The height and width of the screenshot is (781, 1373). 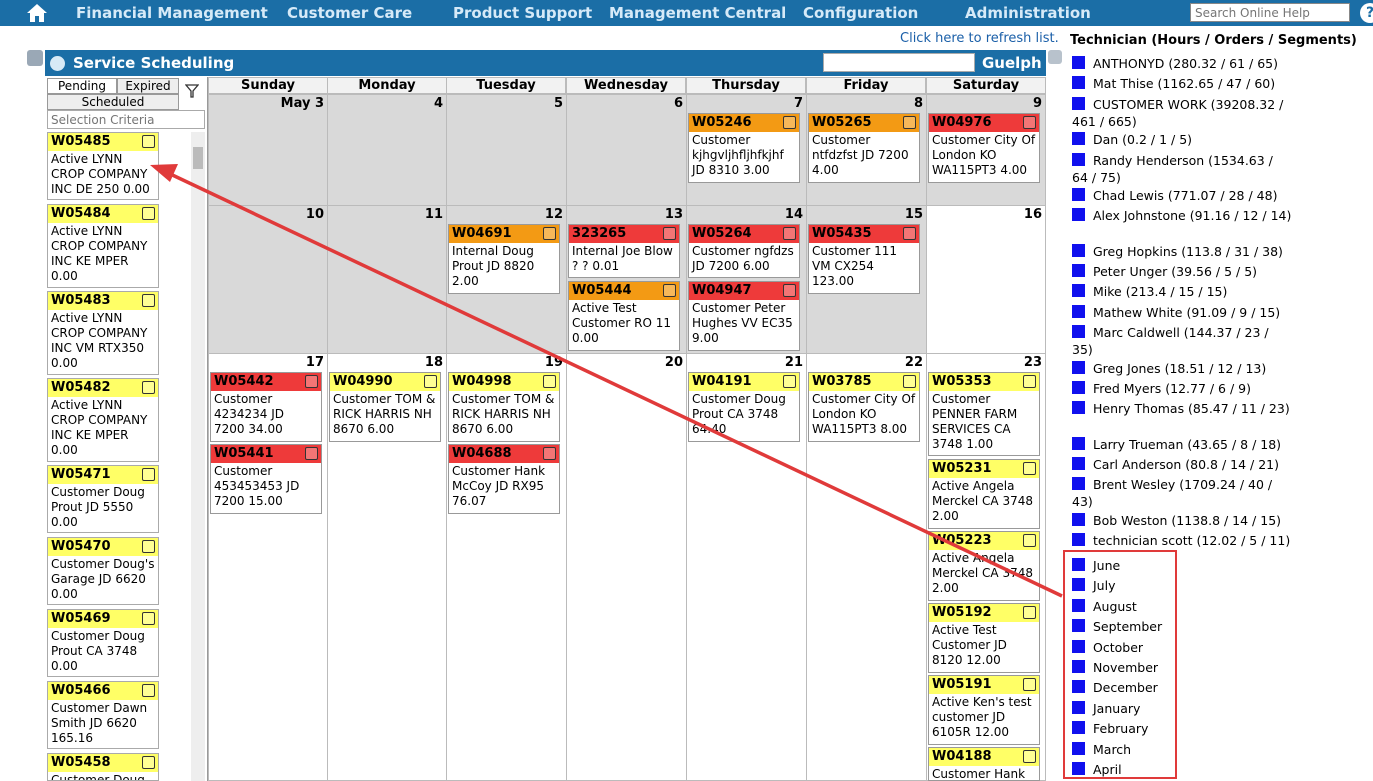 I want to click on selection-criteria-input, so click(x=126, y=119).